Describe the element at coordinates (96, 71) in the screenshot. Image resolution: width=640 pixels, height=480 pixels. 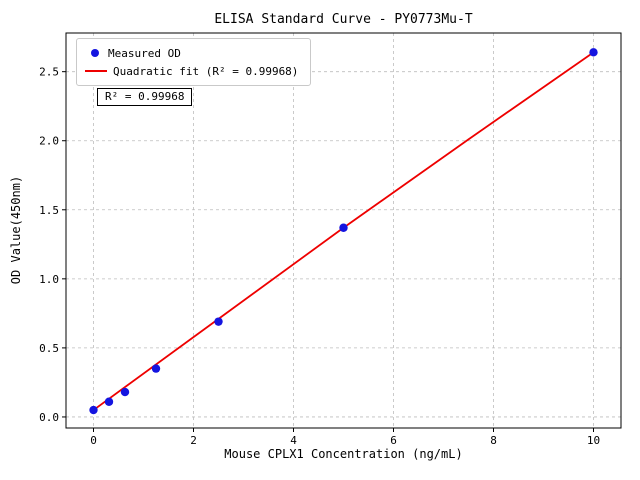
I see `line-marker-icon` at that location.